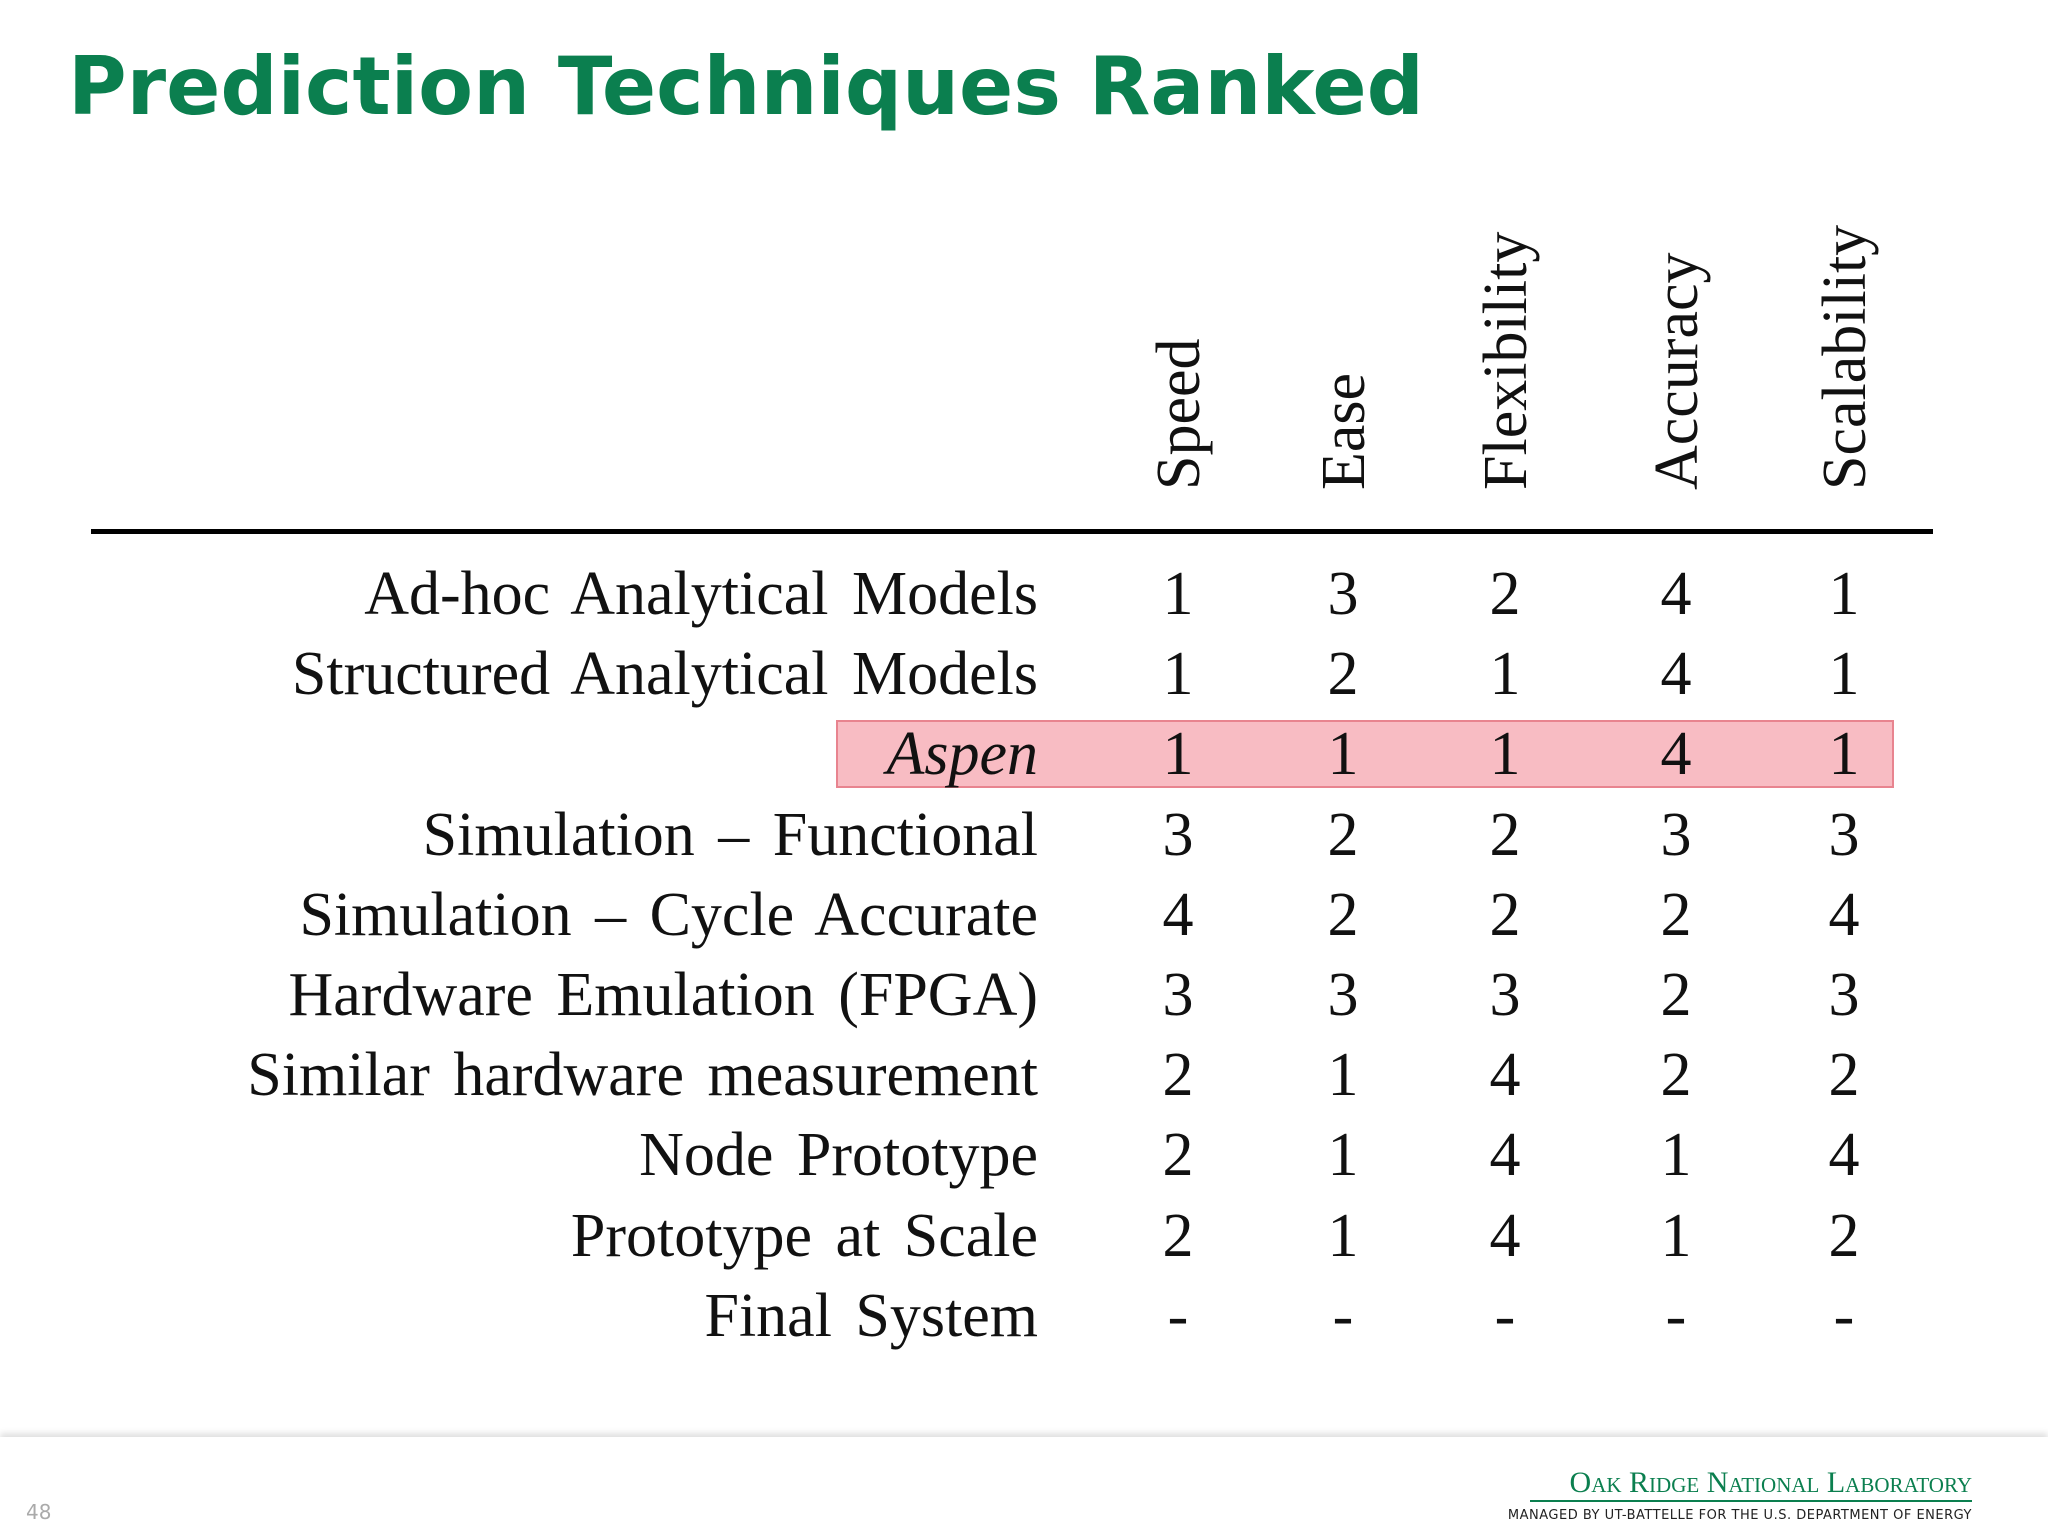  Describe the element at coordinates (1344, 431) in the screenshot. I see `column-header: Ease` at that location.